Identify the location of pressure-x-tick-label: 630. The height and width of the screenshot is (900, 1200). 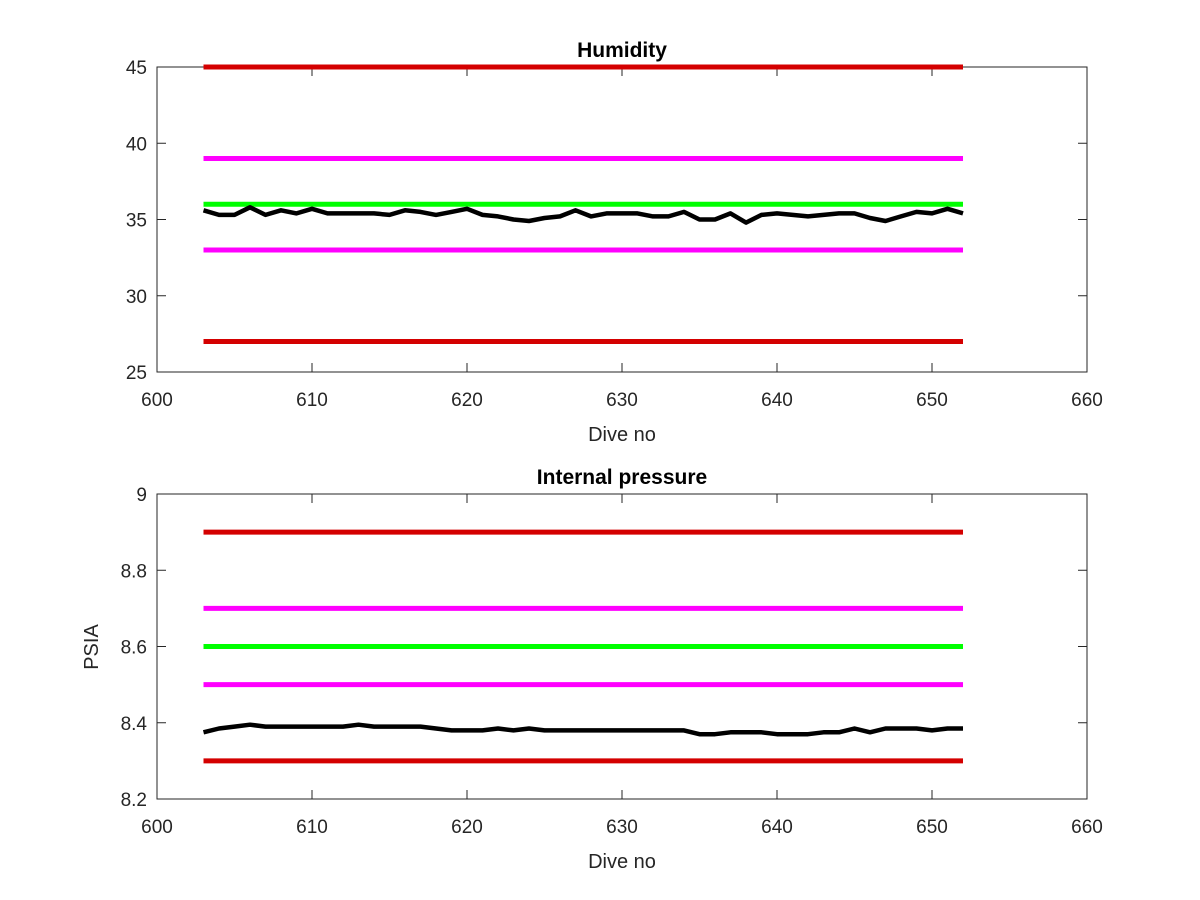
(622, 827).